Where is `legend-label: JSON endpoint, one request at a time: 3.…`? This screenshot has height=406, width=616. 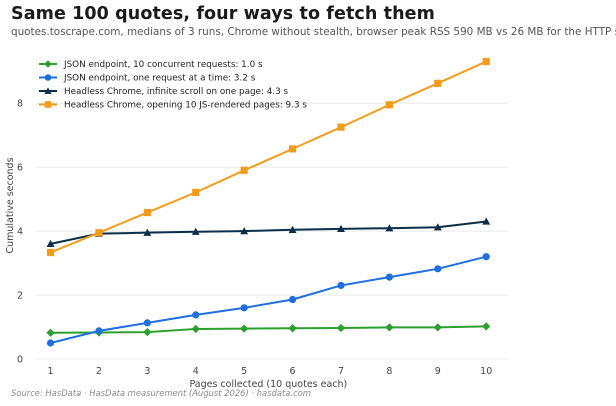 legend-label: JSON endpoint, one request at a time: 3.… is located at coordinates (159, 79).